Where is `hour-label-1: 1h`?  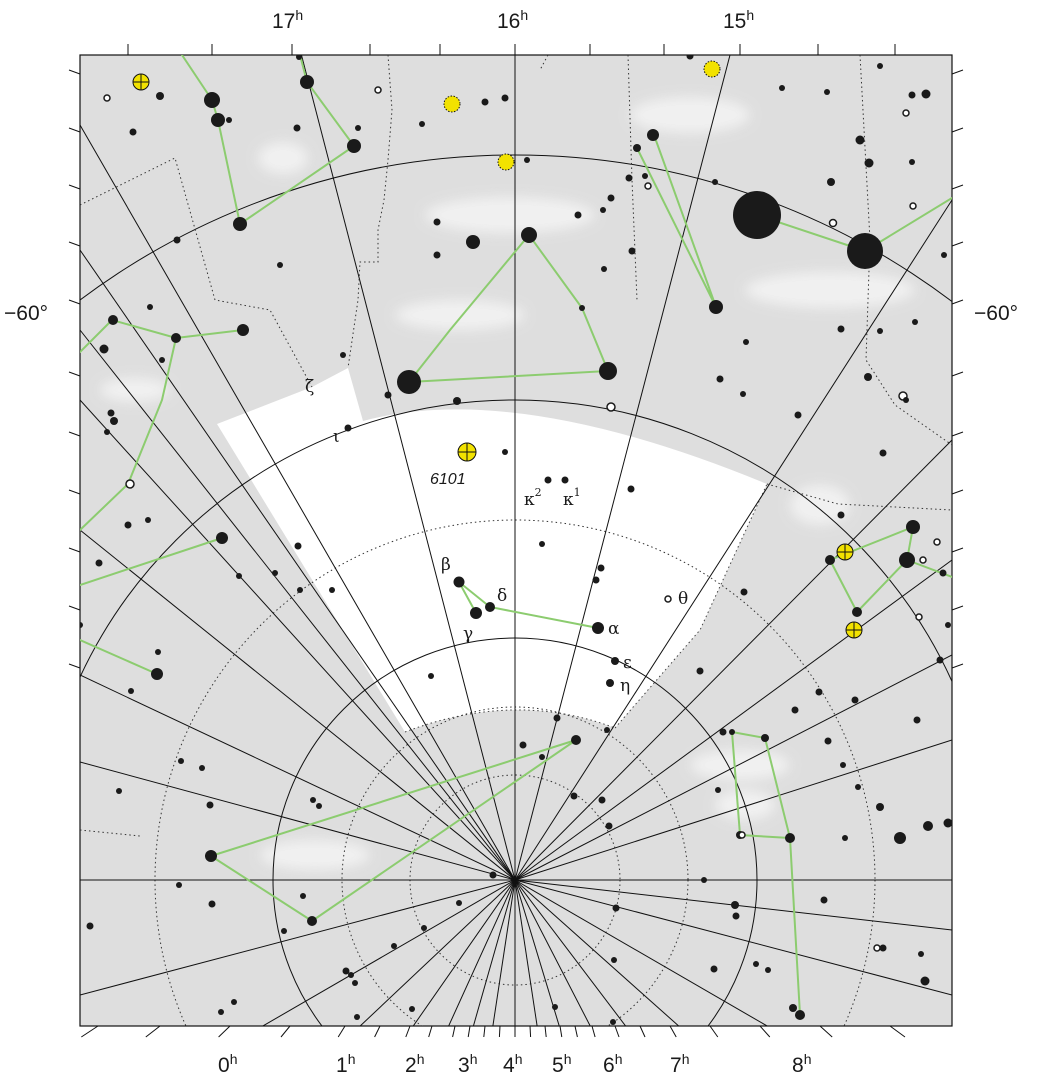 hour-label-1: 1h is located at coordinates (345, 1064).